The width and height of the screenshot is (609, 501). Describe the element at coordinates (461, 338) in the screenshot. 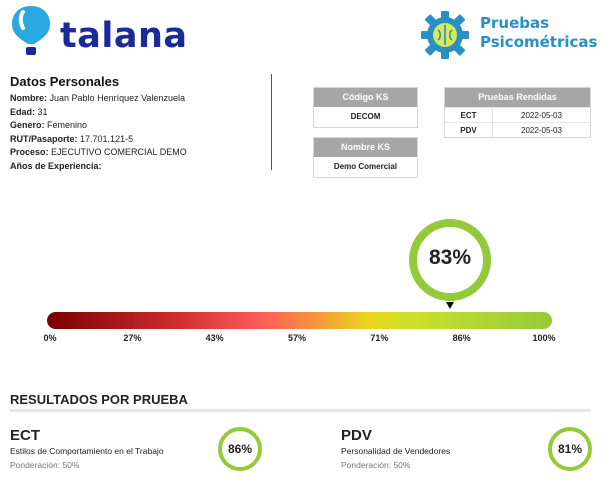

I see `scale-tick: 86%` at that location.